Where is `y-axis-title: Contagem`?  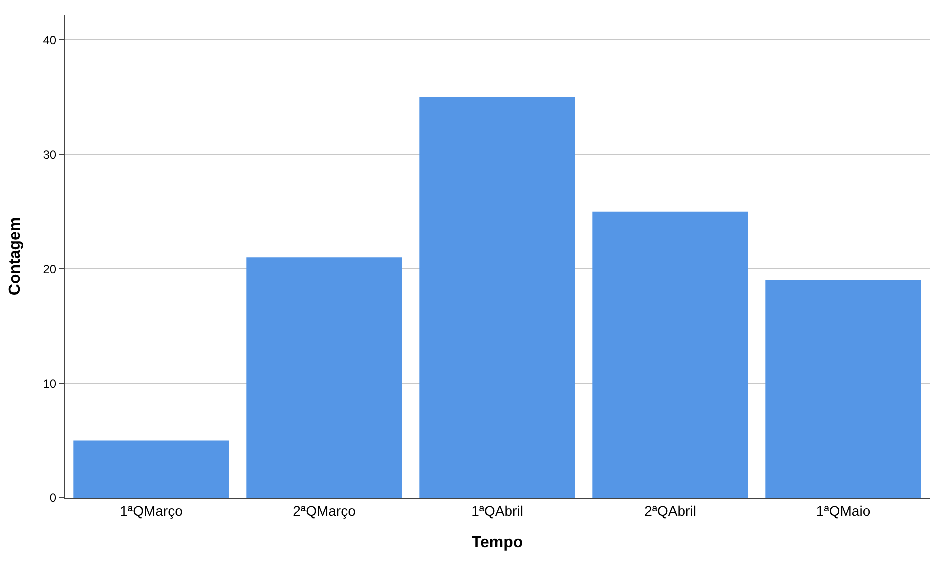
y-axis-title: Contagem is located at coordinates (15, 256).